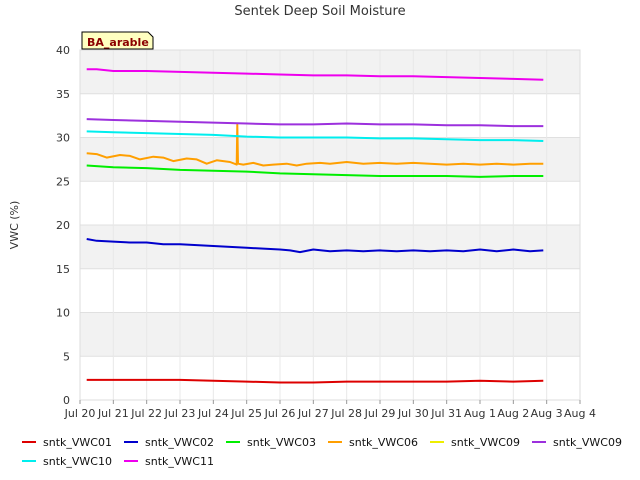  What do you see at coordinates (63, 181) in the screenshot?
I see `y-tick-label: 25` at bounding box center [63, 181].